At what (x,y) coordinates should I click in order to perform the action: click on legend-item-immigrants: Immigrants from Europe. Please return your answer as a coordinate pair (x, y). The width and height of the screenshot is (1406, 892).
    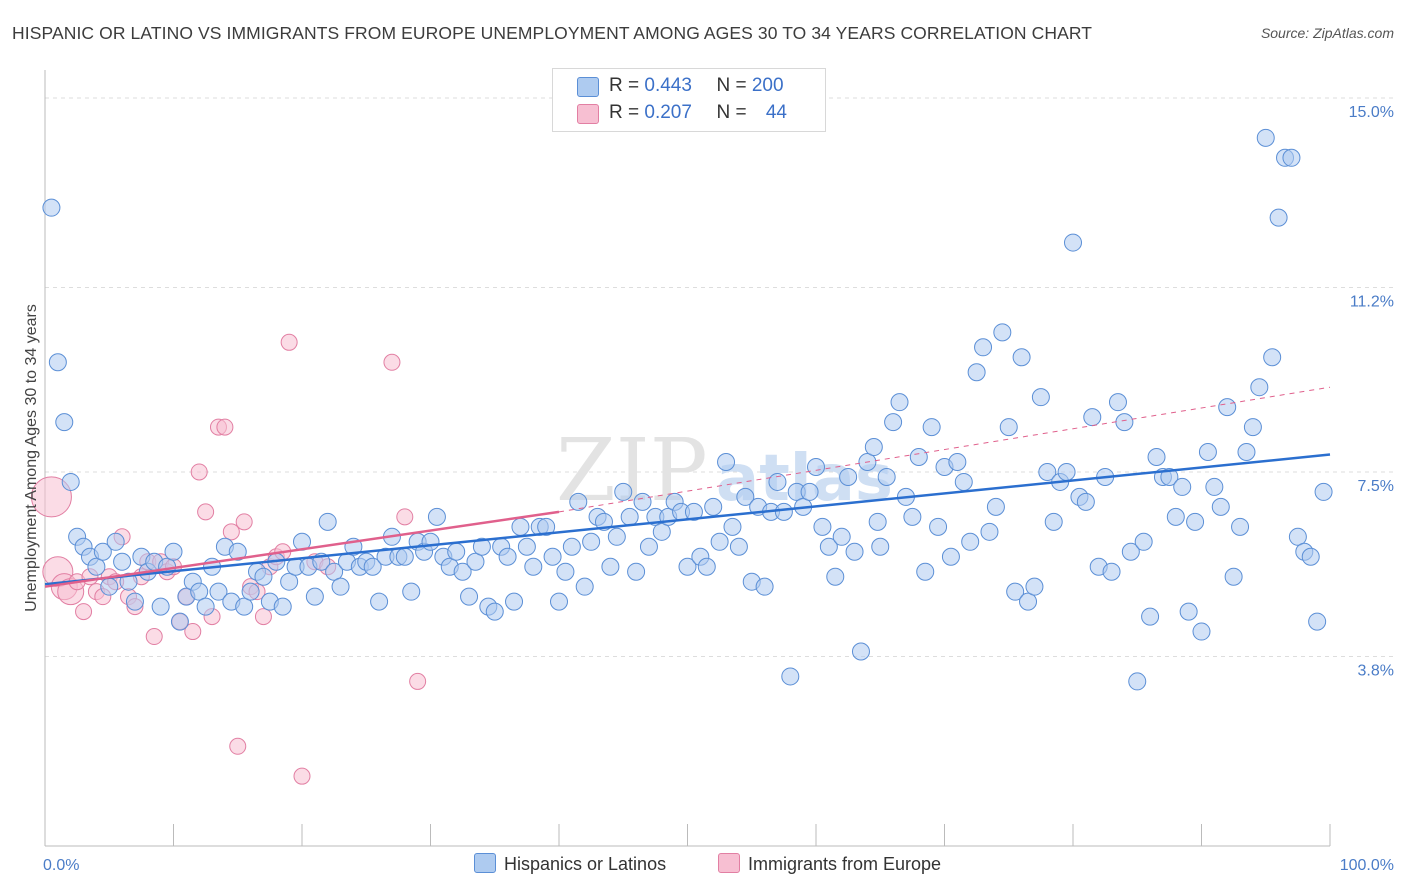
    Looking at the image, I should click on (829, 864).